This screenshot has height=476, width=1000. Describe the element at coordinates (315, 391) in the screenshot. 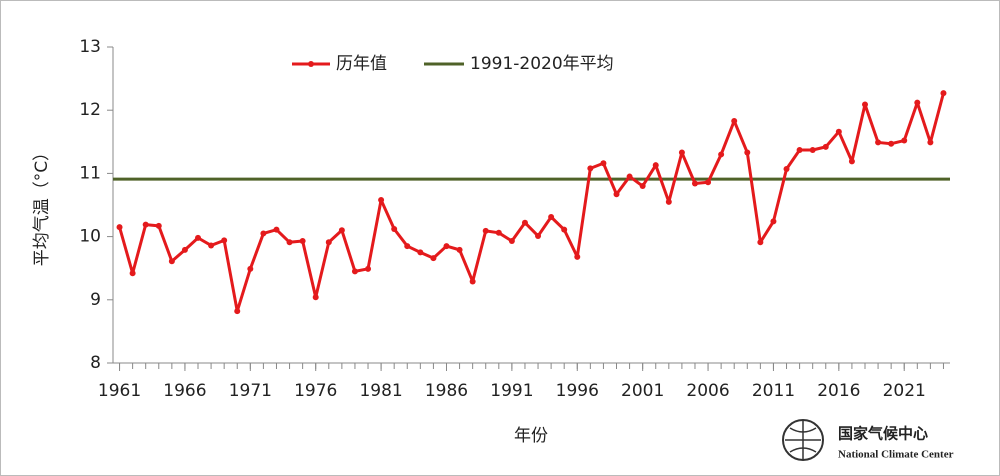

I see `x-tick-label: 1976` at that location.